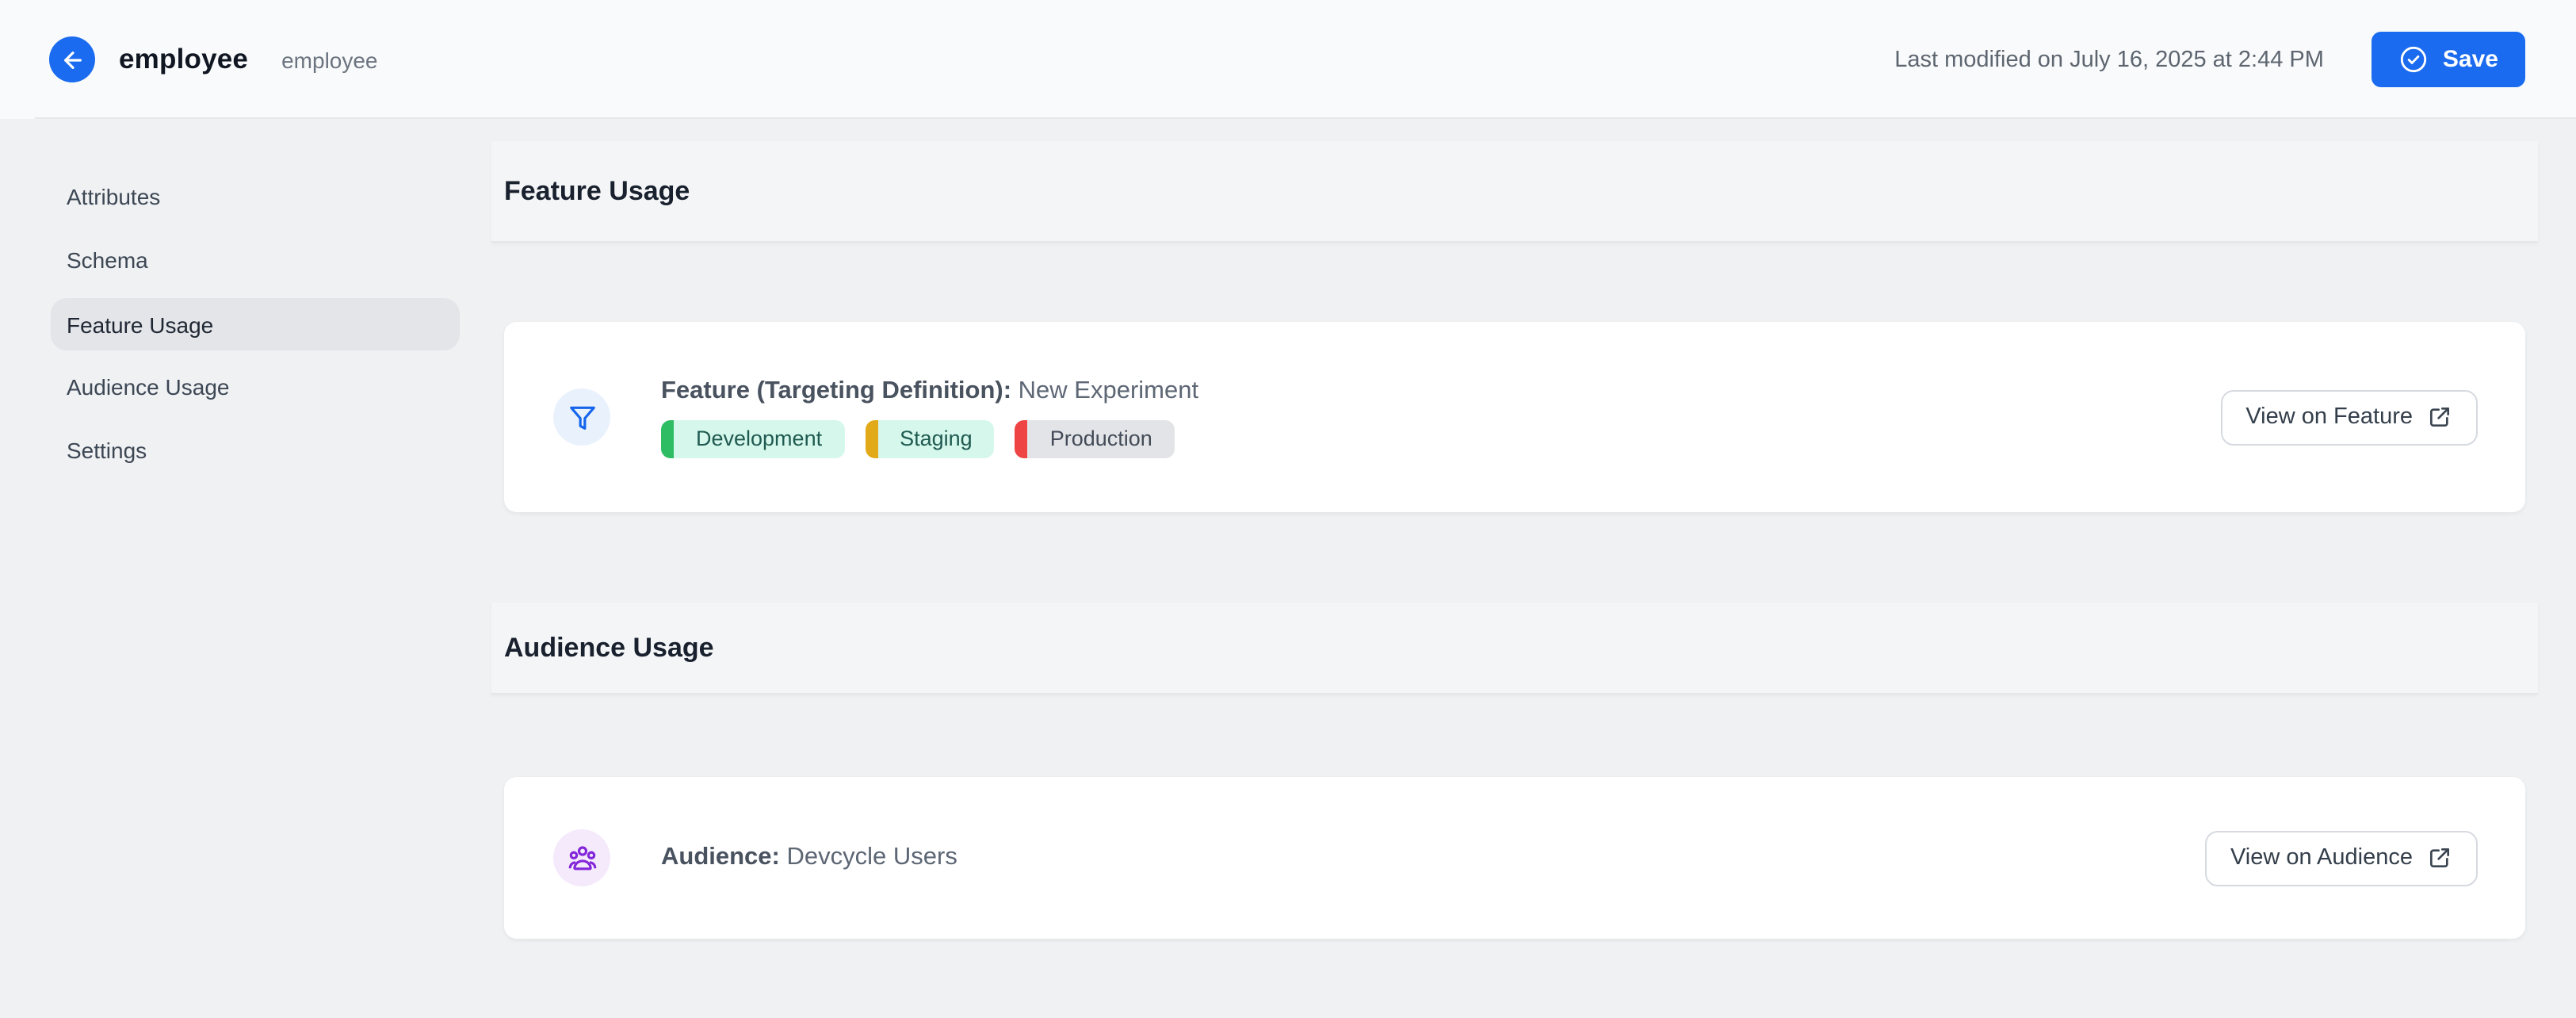  What do you see at coordinates (2470, 59) in the screenshot?
I see `save-button-label: Save` at bounding box center [2470, 59].